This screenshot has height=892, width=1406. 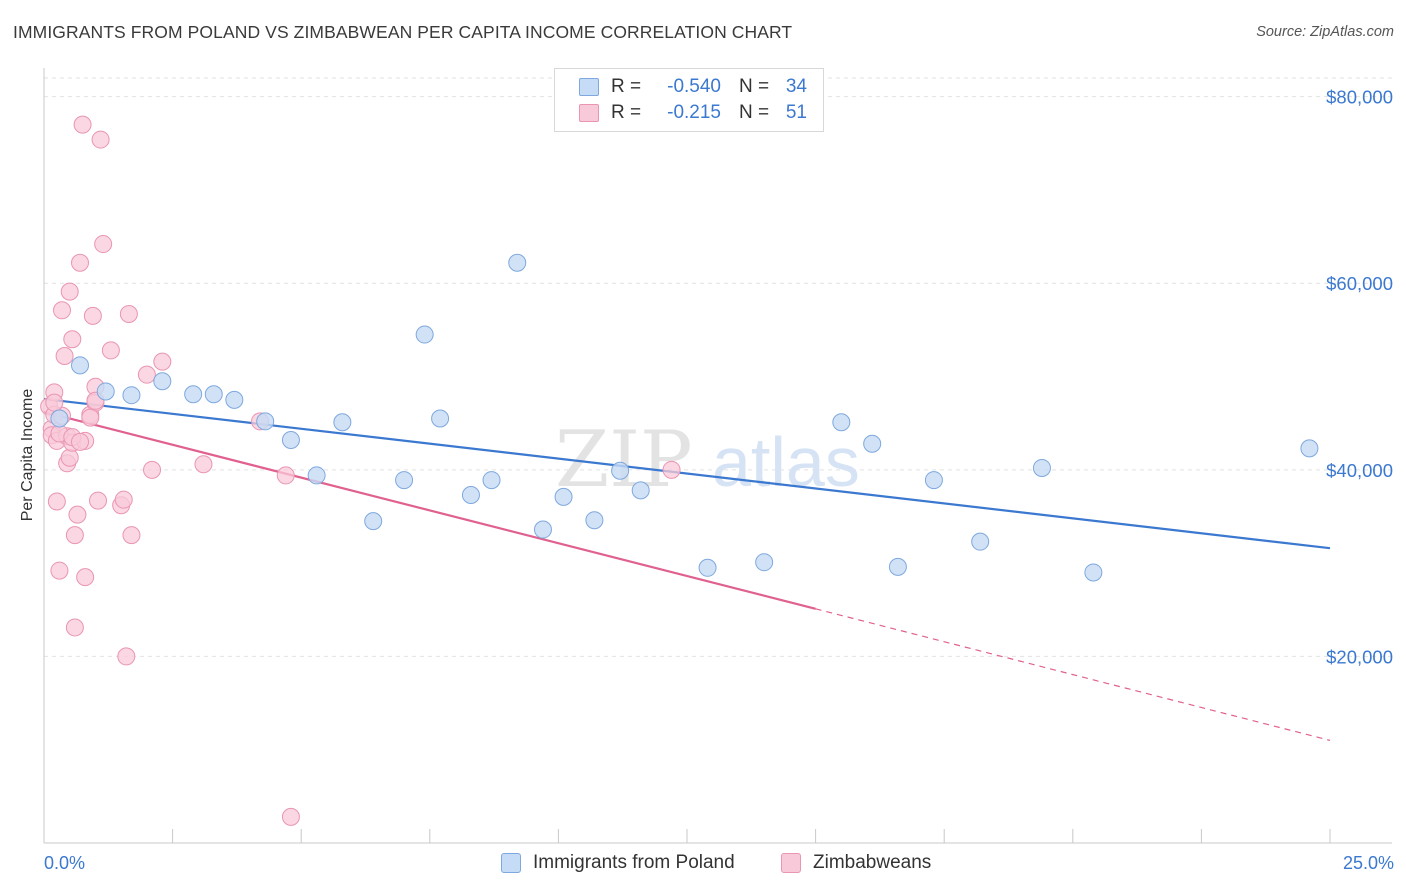 I want to click on y-tick-label: $40,000, so click(x=1359, y=470).